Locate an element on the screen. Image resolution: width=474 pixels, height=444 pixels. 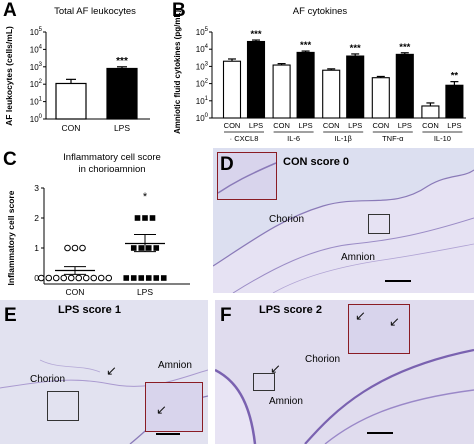
chart-b-ytick-label-3: 10³ is located at coordinates (202, 66).